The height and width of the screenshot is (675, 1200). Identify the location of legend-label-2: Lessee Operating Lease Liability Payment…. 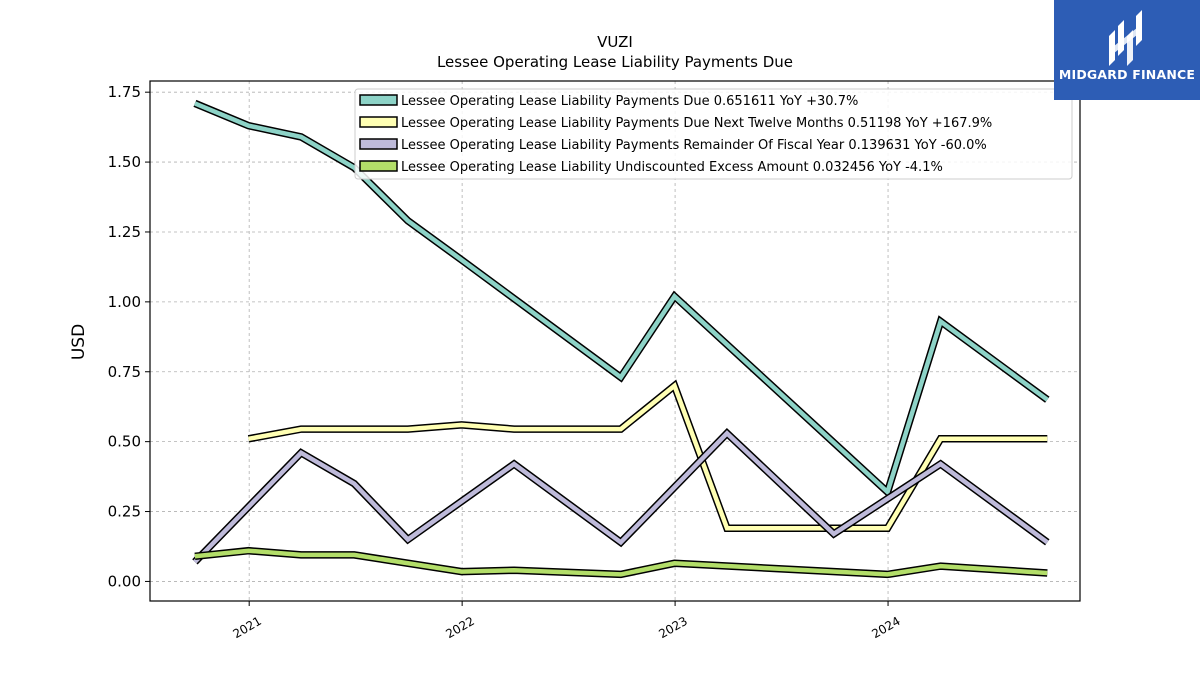
(696, 123).